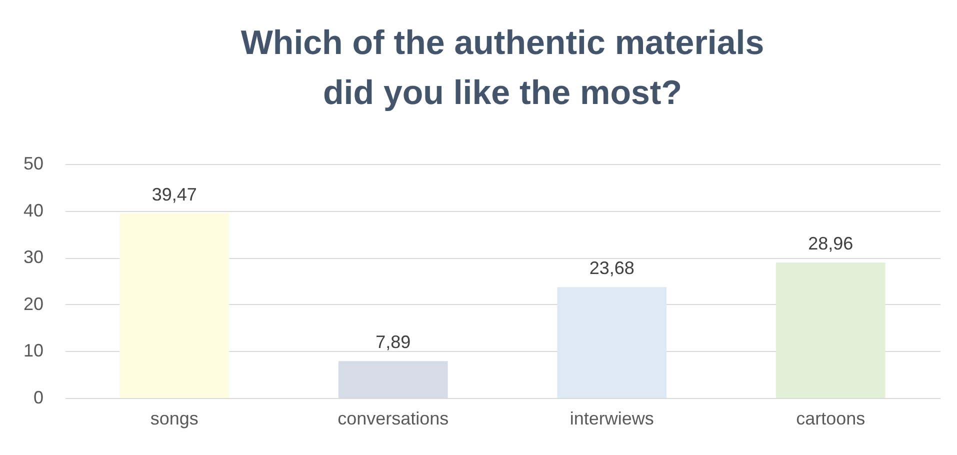  I want to click on x-tick-label: conversations, so click(393, 418).